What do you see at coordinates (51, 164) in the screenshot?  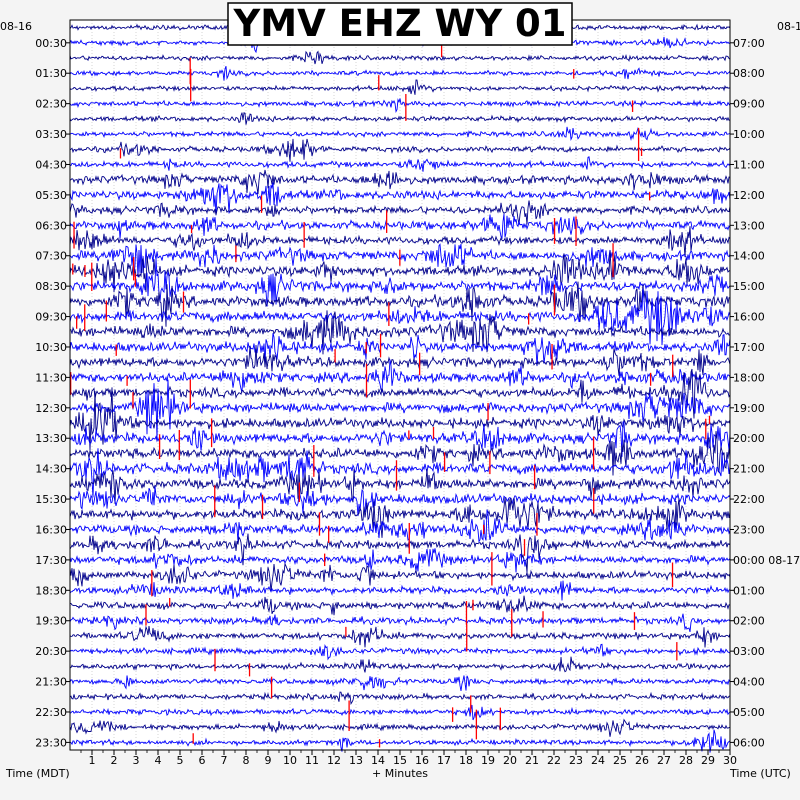 I see `left-tick-label: 04:30` at bounding box center [51, 164].